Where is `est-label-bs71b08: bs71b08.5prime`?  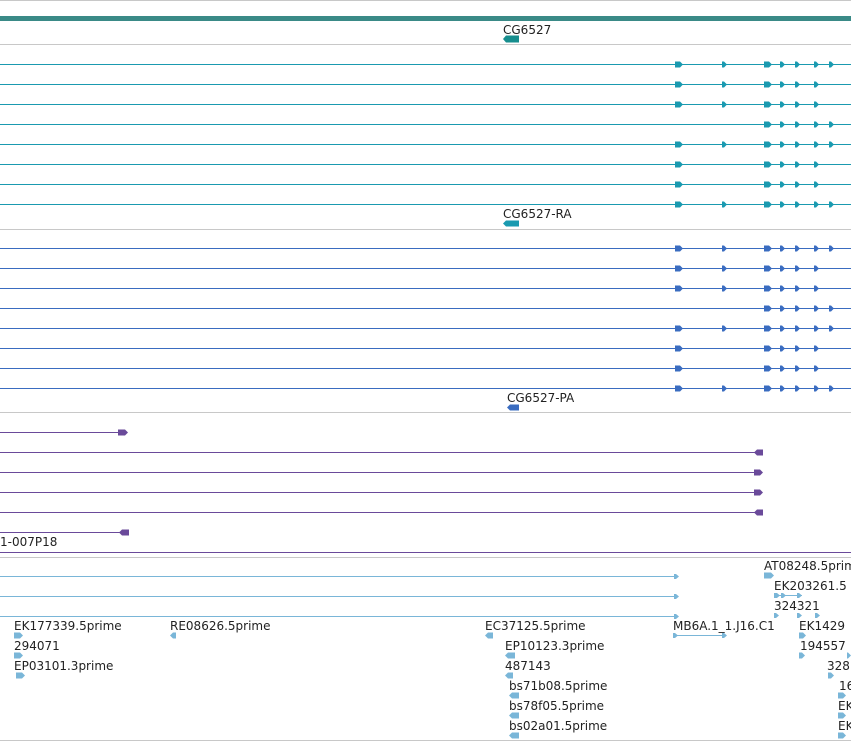
est-label-bs71b08: bs71b08.5prime is located at coordinates (558, 686).